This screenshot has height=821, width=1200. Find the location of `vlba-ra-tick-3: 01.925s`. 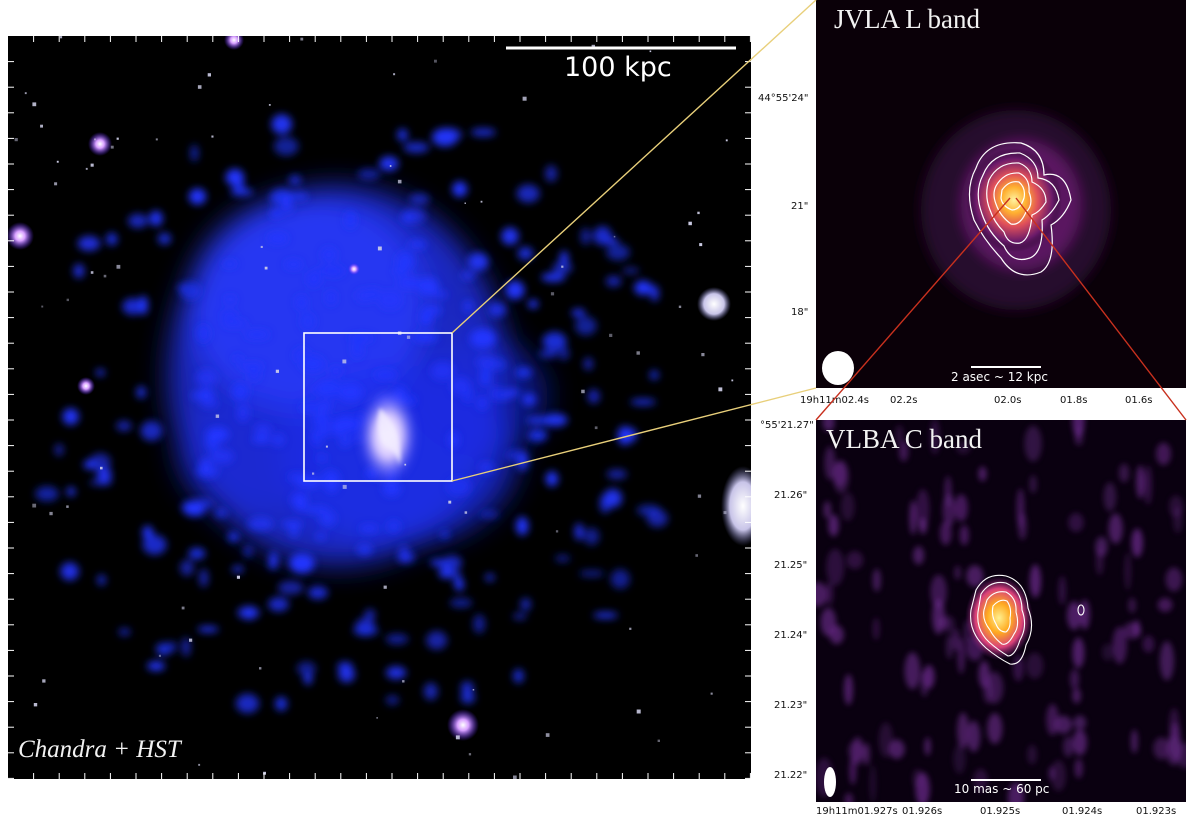

vlba-ra-tick-3: 01.925s is located at coordinates (1000, 811).